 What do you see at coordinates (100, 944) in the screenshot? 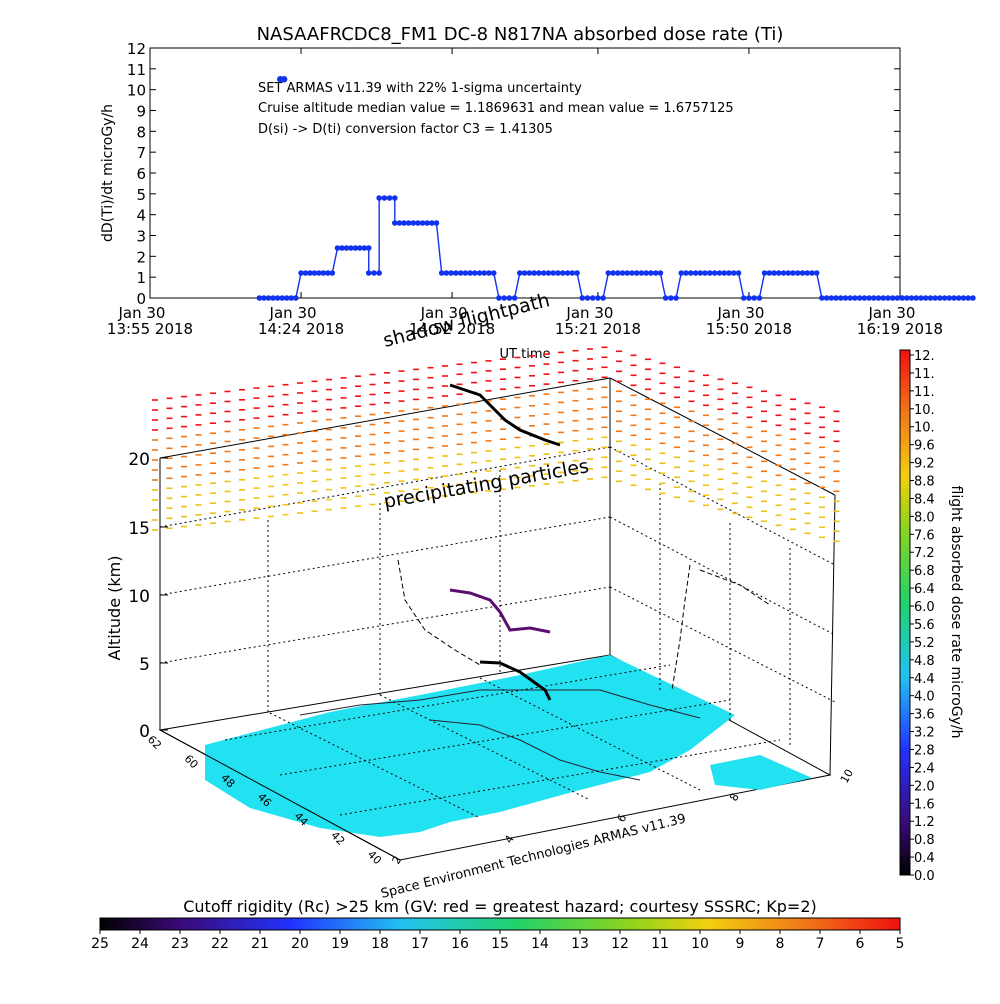
I see `cutoff-tick-label: 25` at bounding box center [100, 944].